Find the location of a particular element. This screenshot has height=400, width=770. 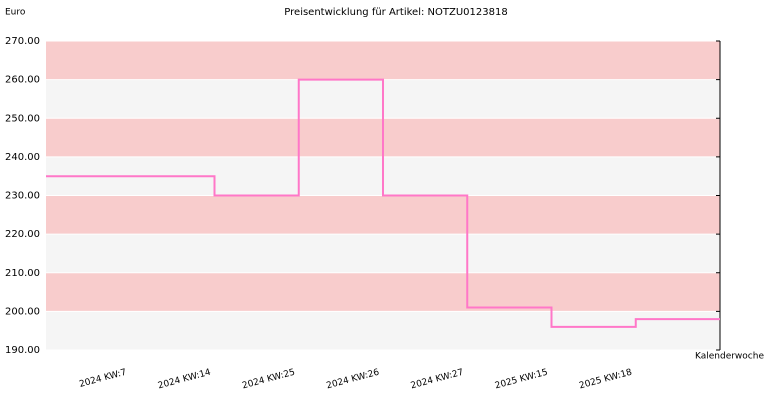

y-axis-label: Euro is located at coordinates (15, 13).